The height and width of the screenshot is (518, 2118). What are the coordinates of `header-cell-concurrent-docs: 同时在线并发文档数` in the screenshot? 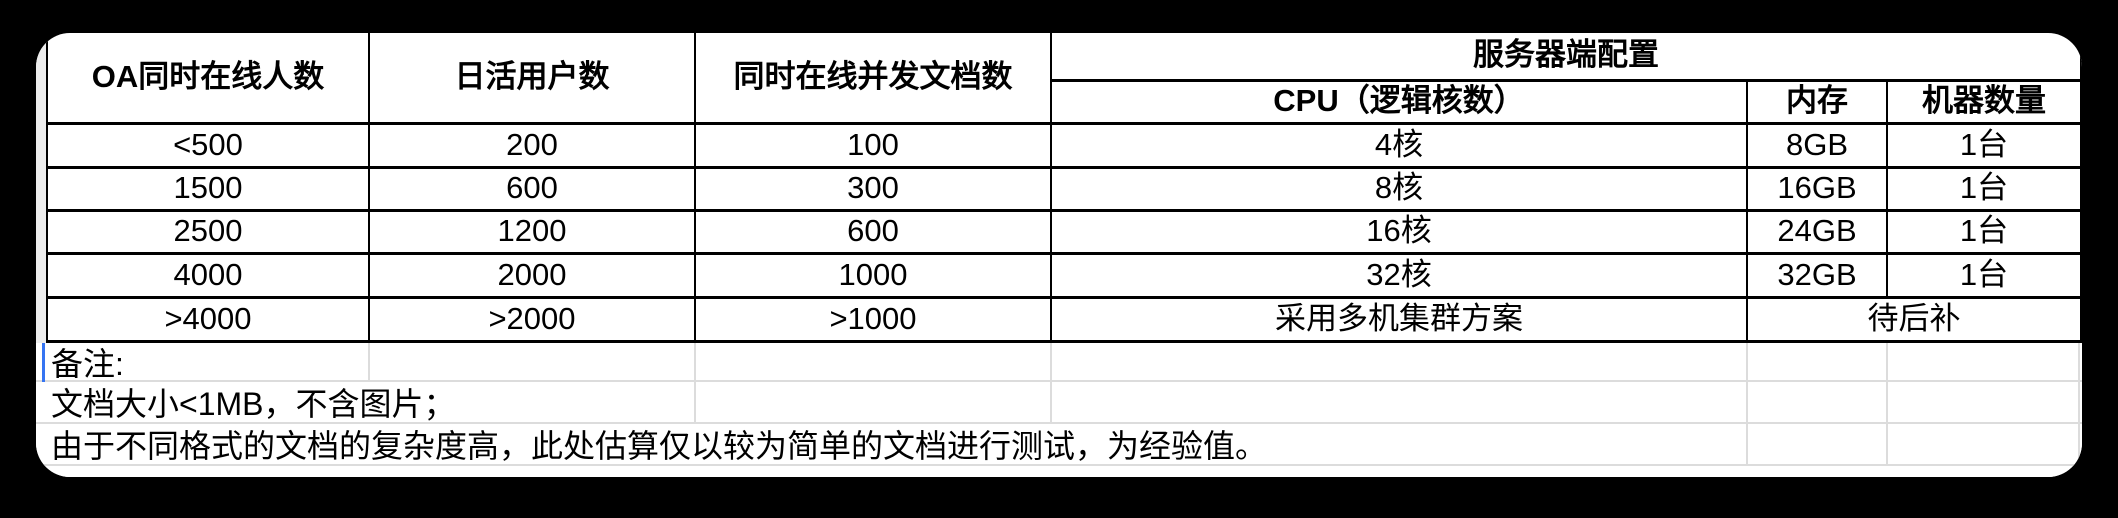 It's located at (873, 79).